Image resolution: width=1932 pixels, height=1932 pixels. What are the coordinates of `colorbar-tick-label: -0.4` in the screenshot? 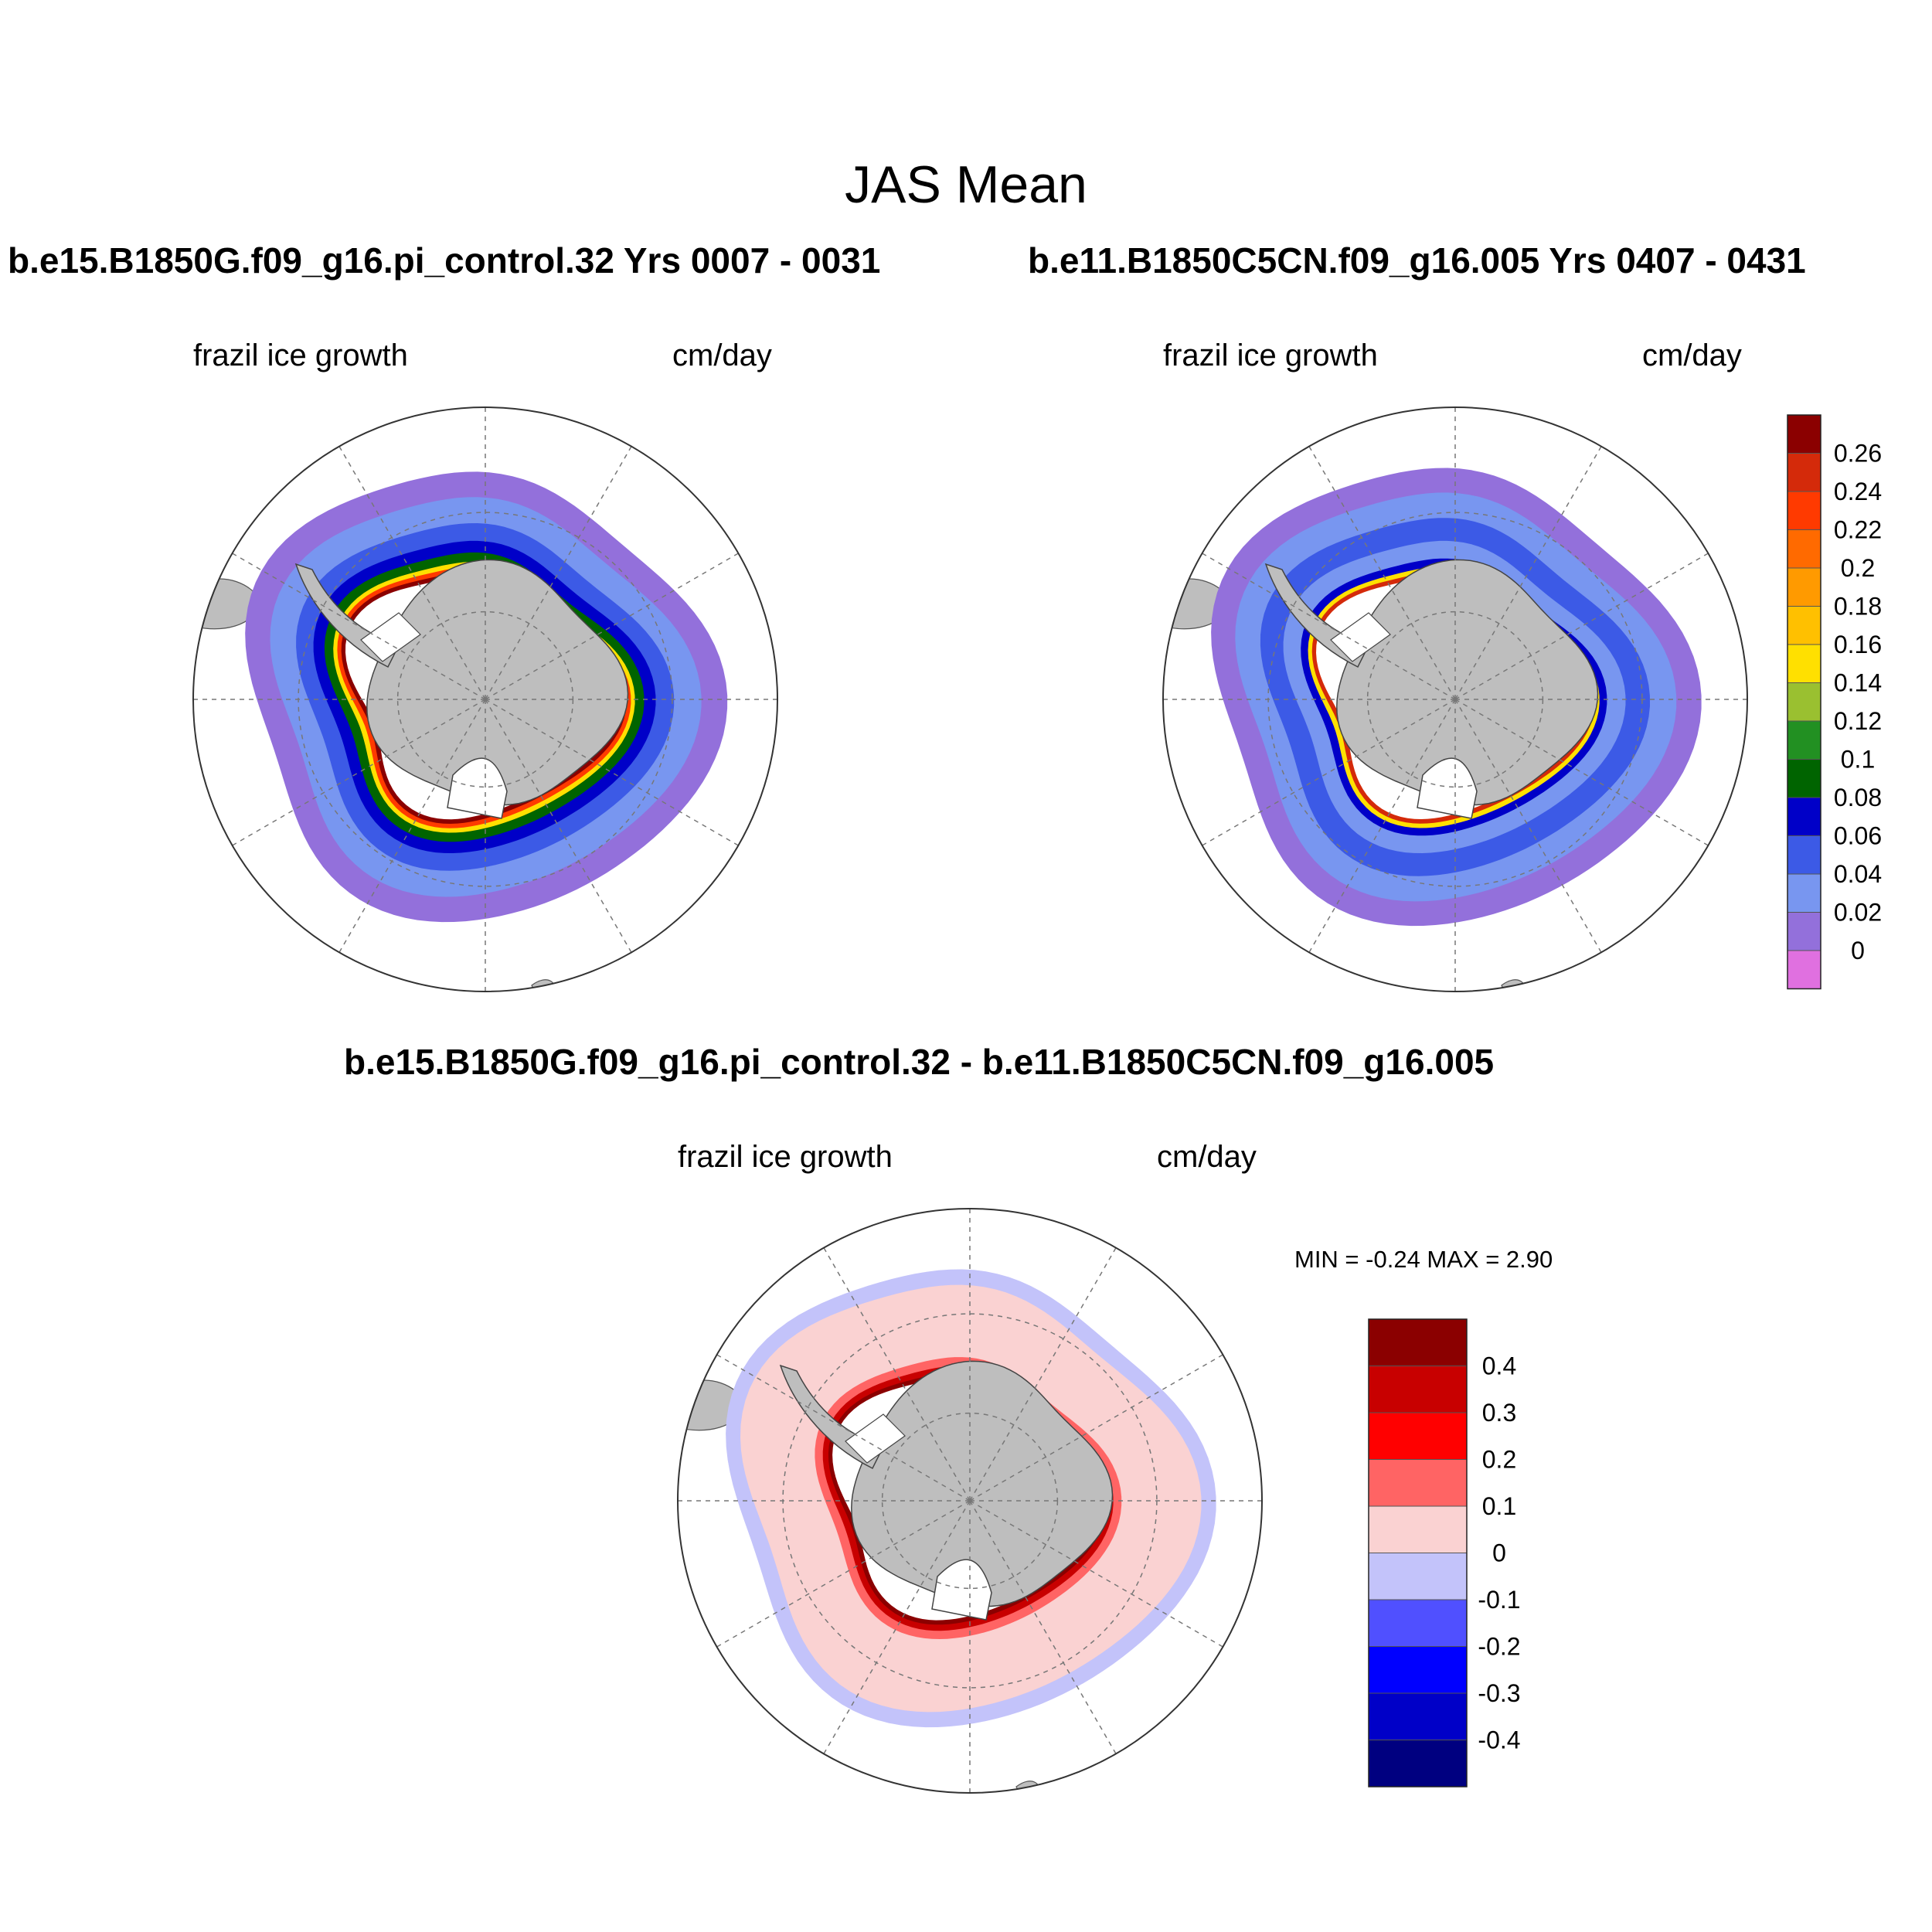 It's located at (1499, 1740).